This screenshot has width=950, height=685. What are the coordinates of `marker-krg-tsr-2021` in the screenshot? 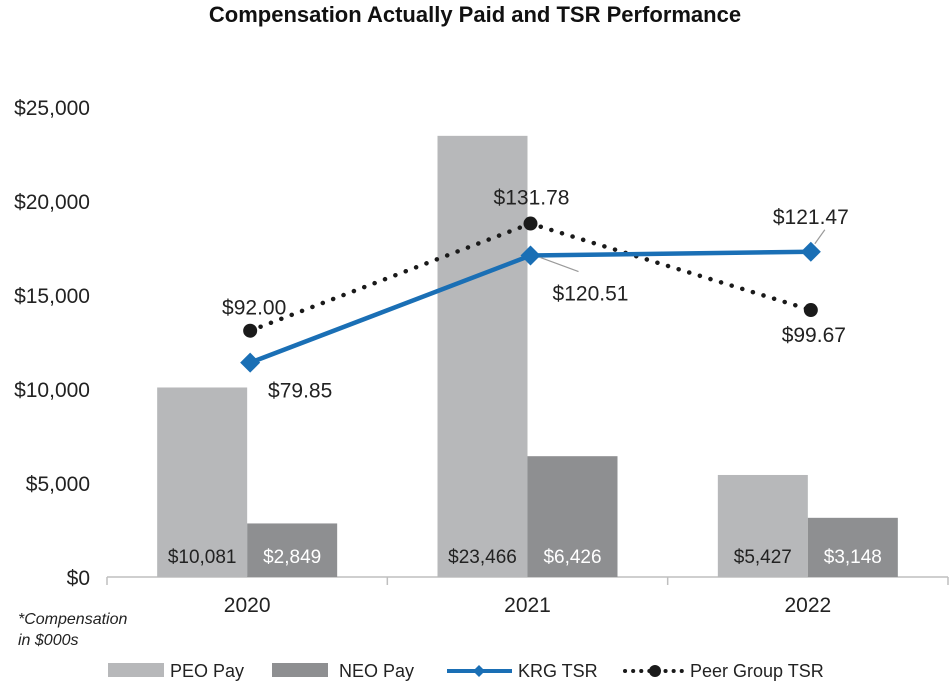 It's located at (530, 255).